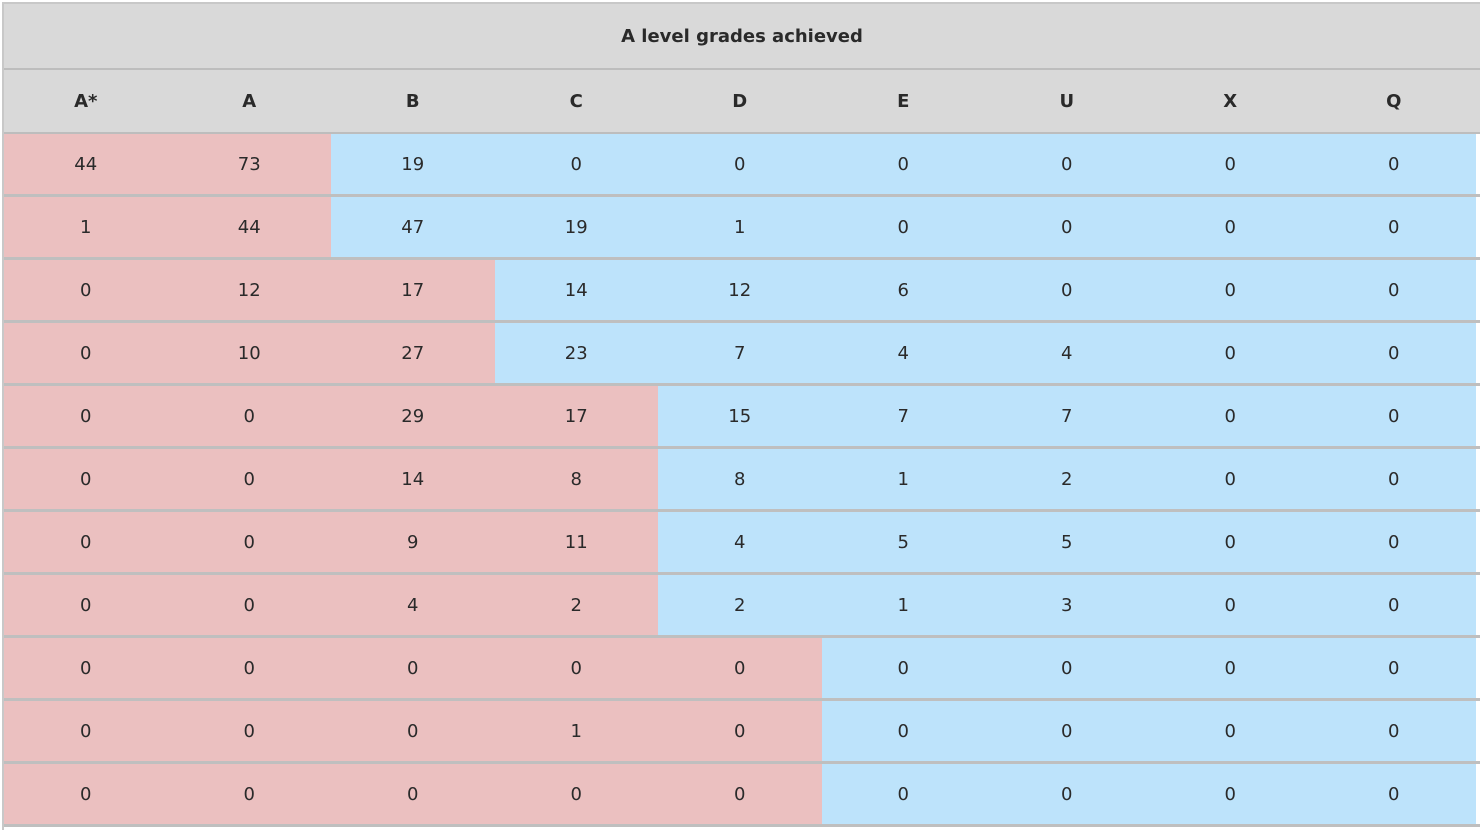 The image size is (1480, 830). I want to click on table-cell: 6, so click(903, 290).